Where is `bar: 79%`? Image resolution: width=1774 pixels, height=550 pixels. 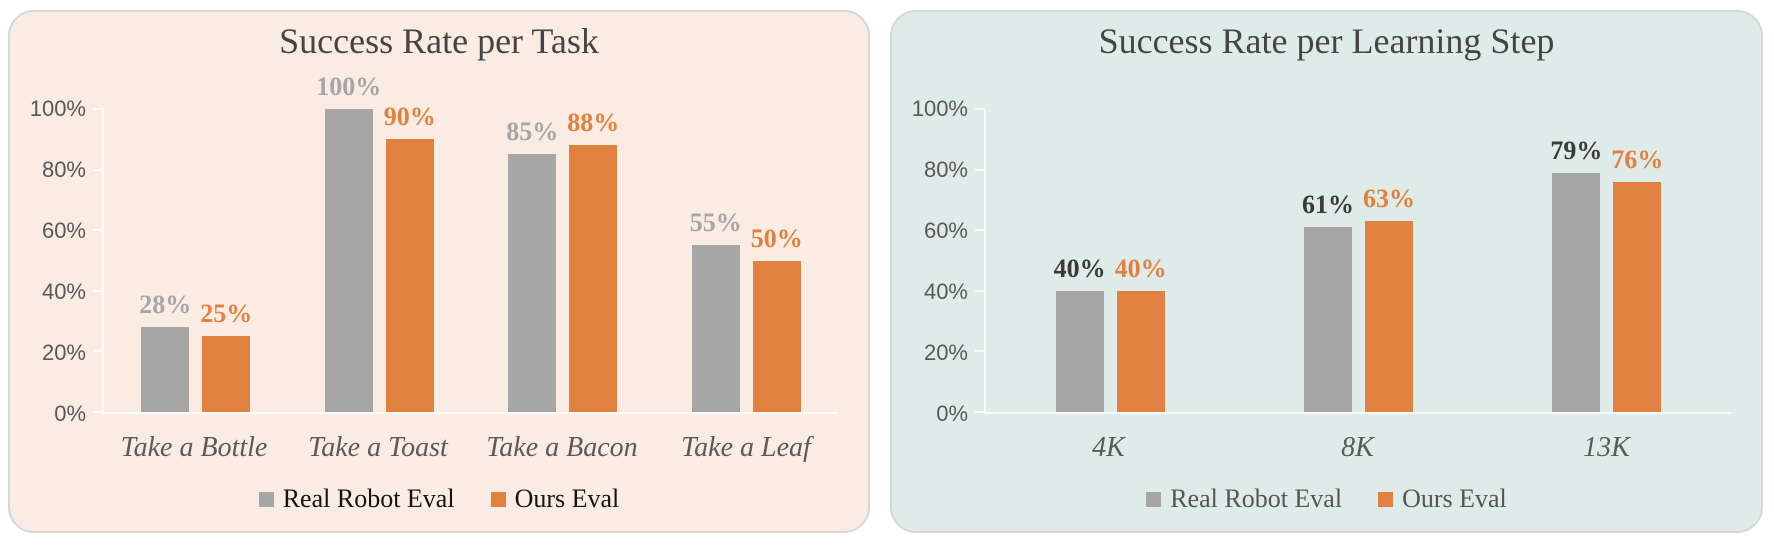
bar: 79% is located at coordinates (1576, 274).